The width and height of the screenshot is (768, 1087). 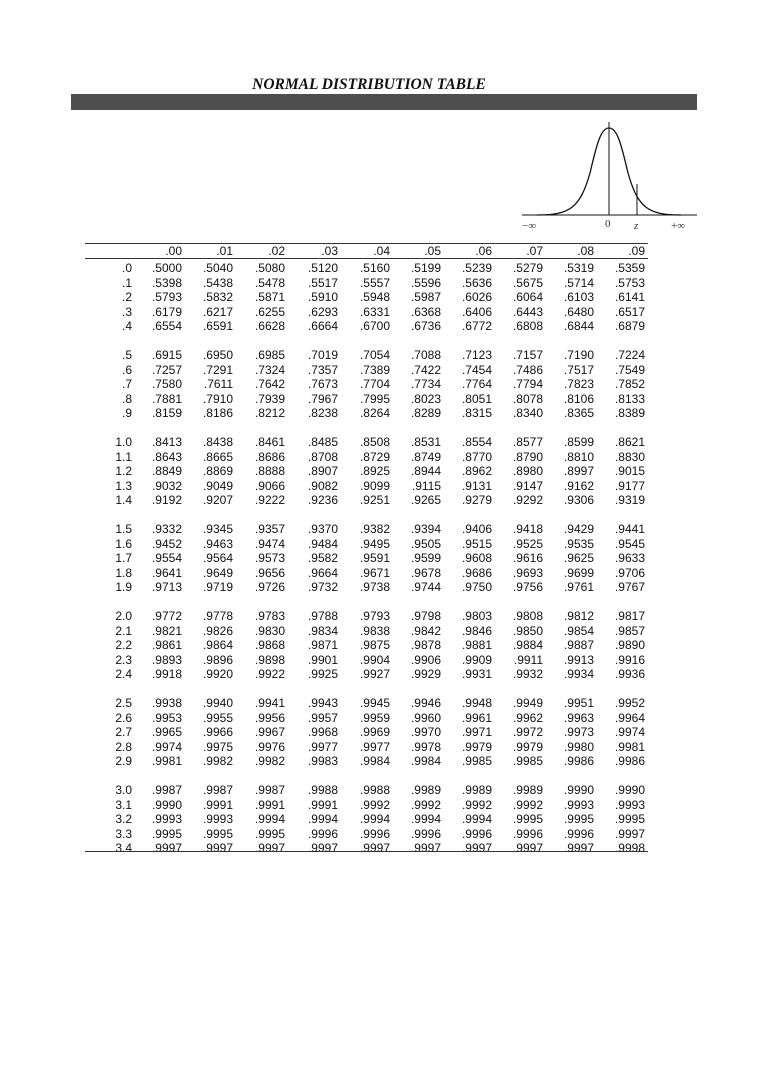 I want to click on table-cell: .5398, so click(x=166, y=282).